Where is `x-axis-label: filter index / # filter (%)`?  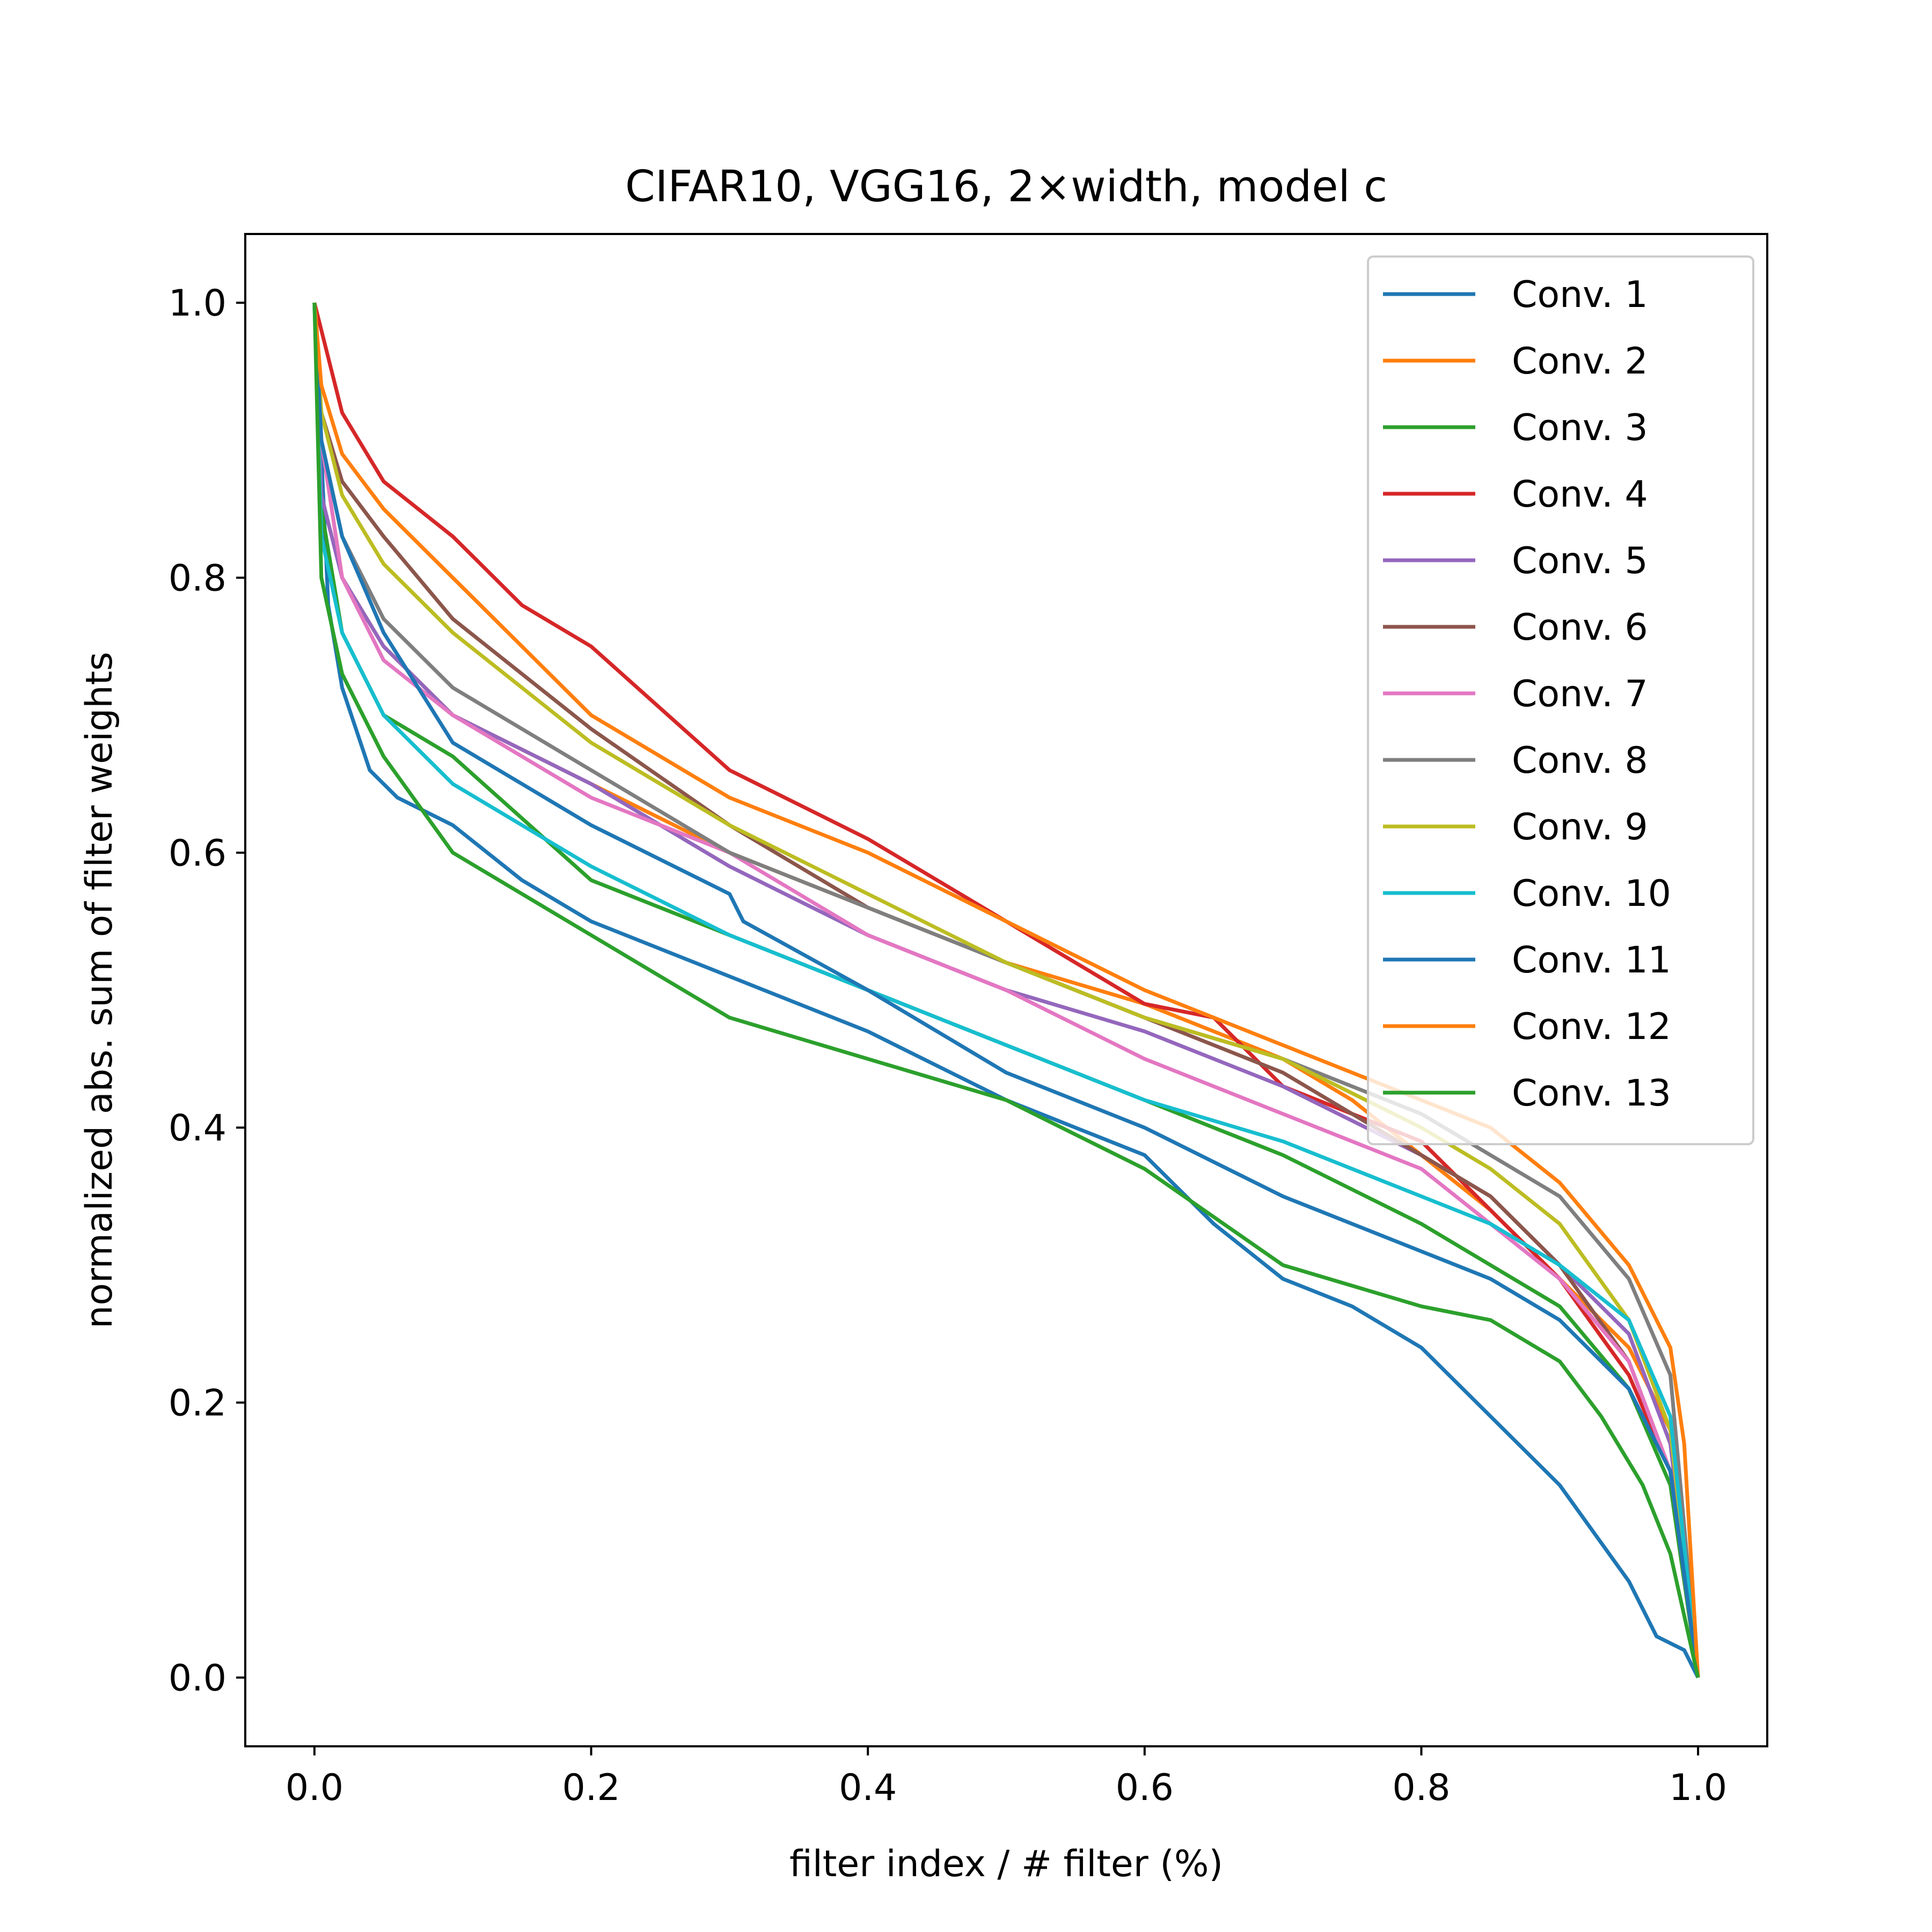
x-axis-label: filter index / # filter (%) is located at coordinates (1006, 1864).